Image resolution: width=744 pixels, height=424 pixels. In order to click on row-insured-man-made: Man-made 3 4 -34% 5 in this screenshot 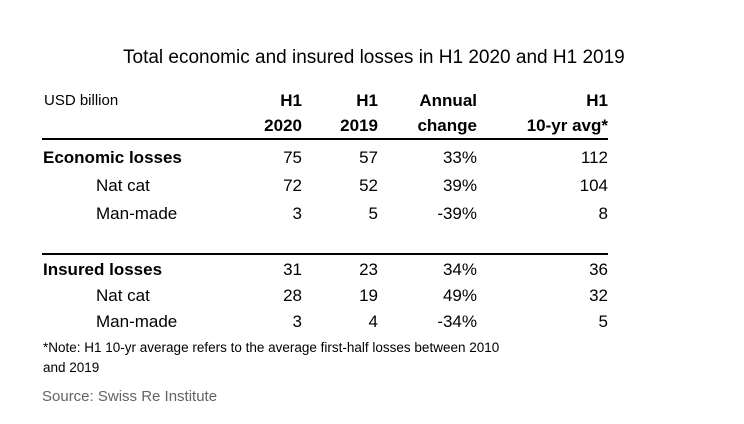, I will do `click(325, 322)`.